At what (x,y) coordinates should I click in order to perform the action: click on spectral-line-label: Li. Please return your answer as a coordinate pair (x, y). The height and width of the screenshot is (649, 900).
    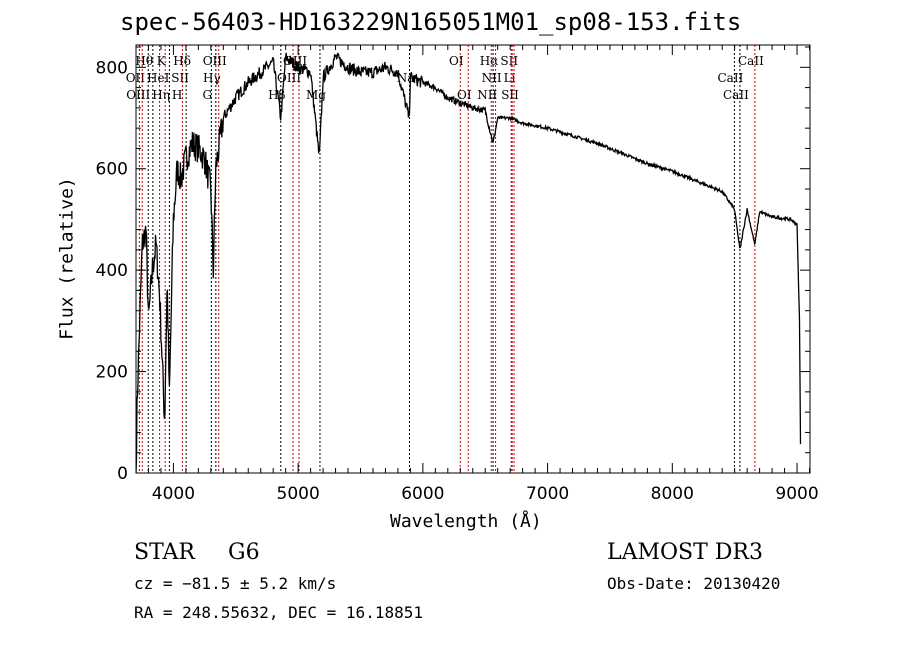
    Looking at the image, I should click on (510, 78).